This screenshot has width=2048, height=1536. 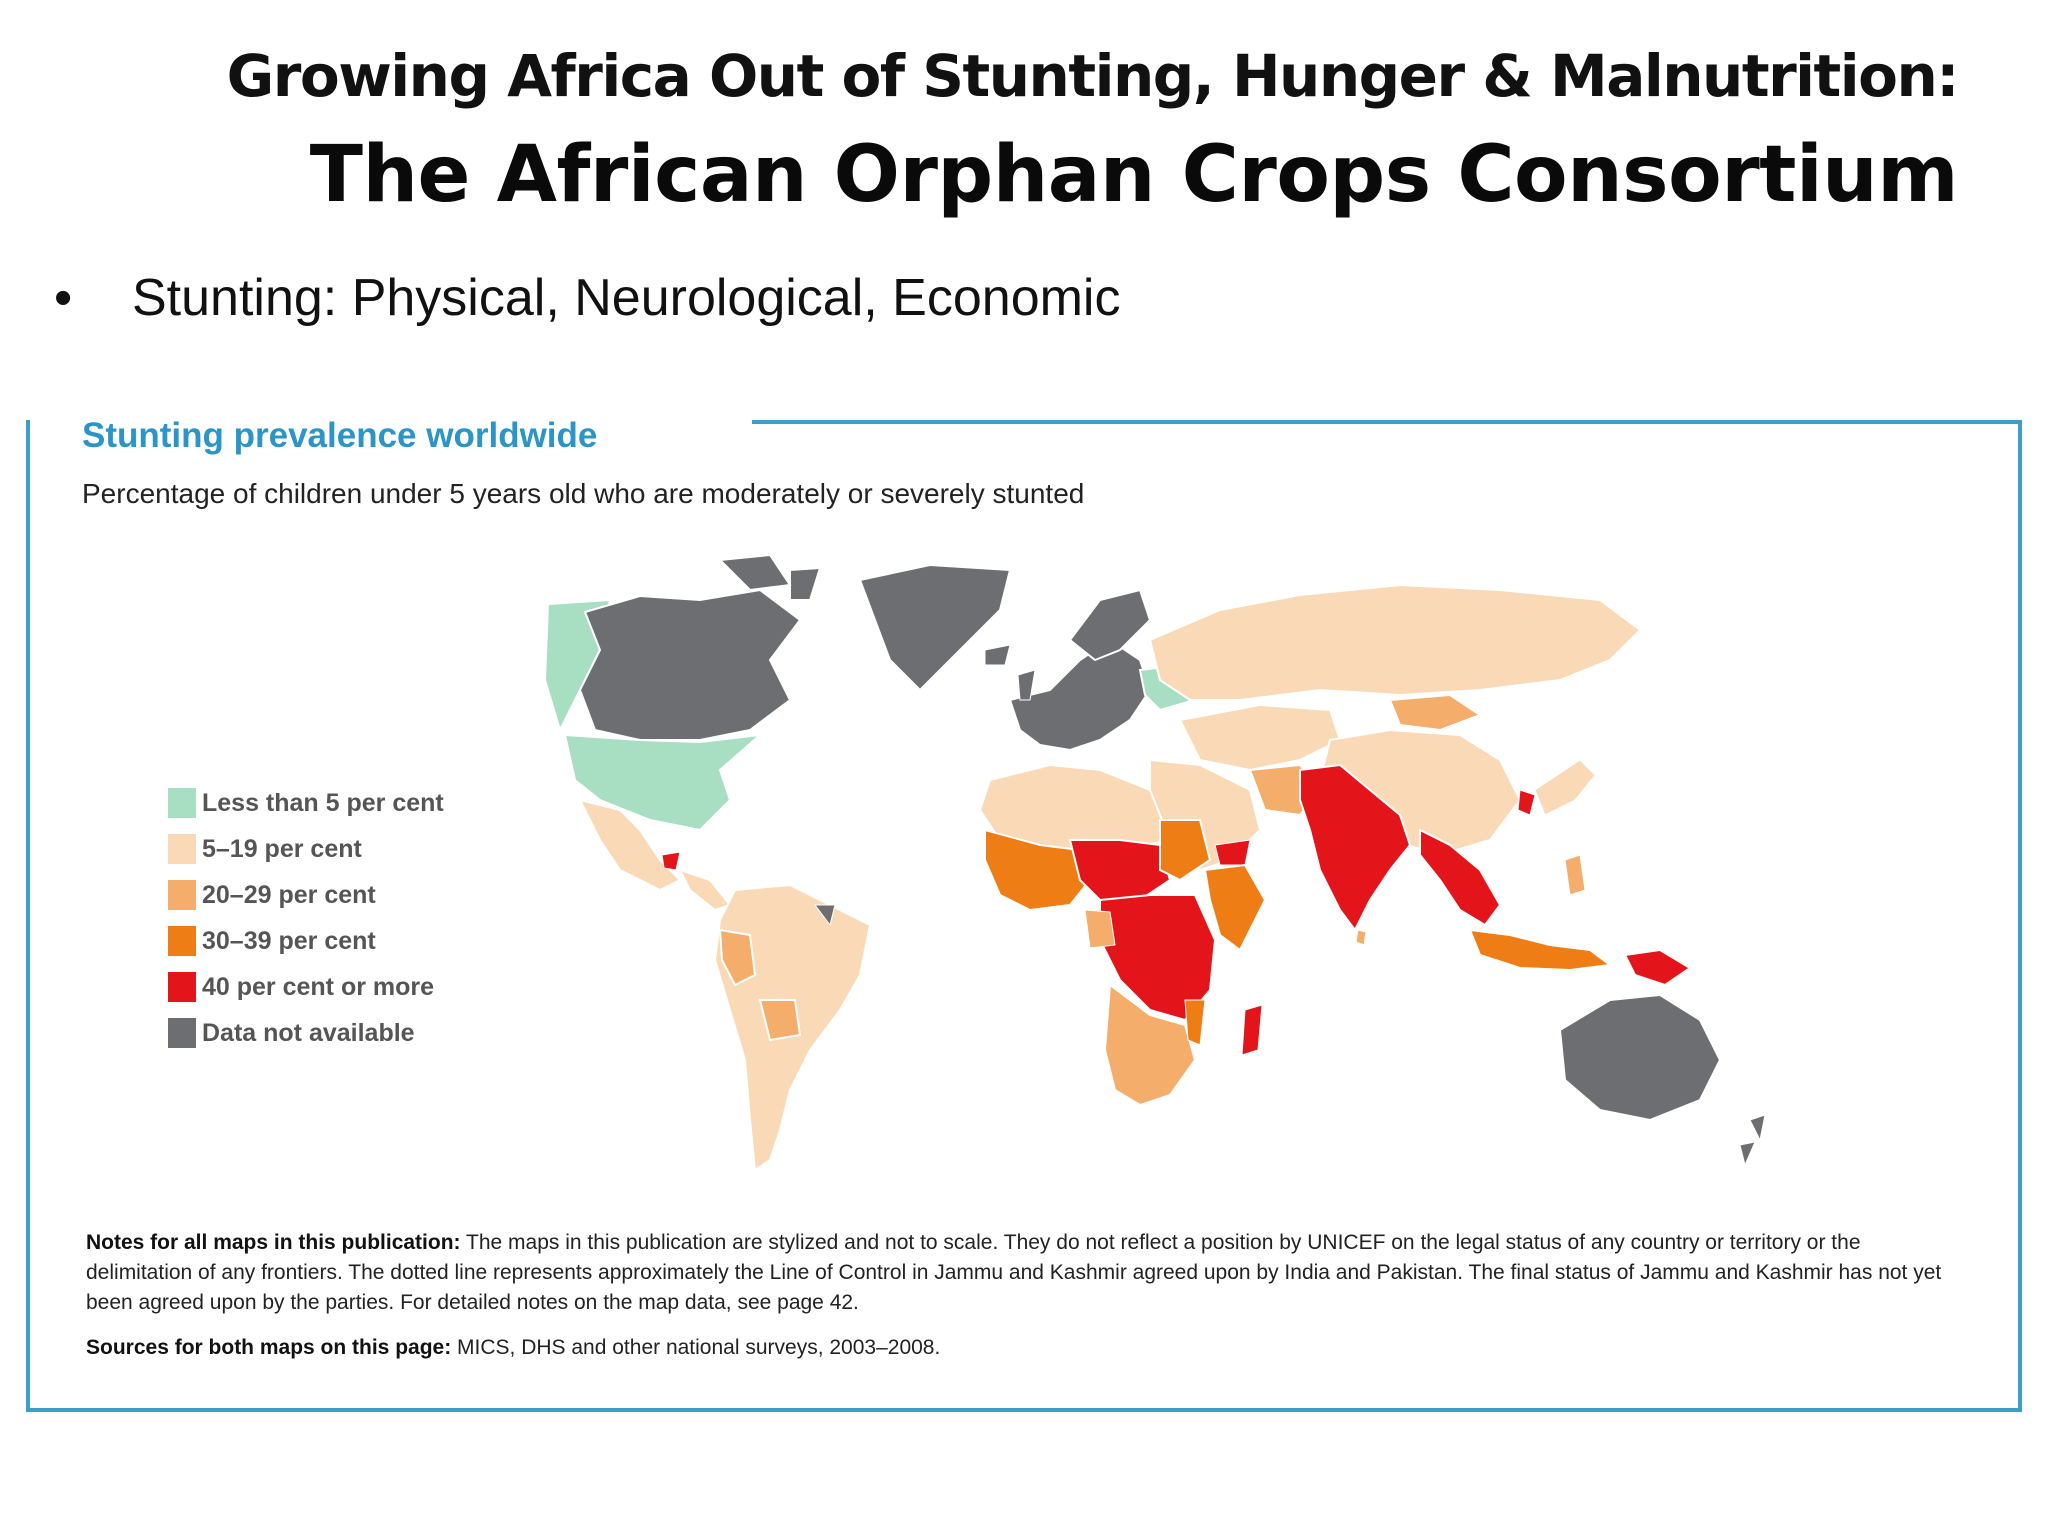 I want to click on region-guyana, so click(x=825, y=915).